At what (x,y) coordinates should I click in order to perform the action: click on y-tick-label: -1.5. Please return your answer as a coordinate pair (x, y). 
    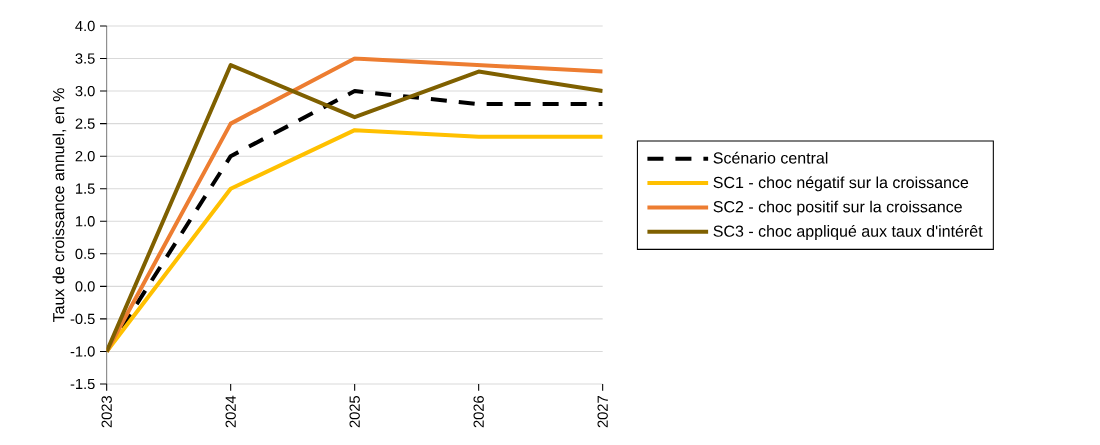
    Looking at the image, I should click on (82, 384).